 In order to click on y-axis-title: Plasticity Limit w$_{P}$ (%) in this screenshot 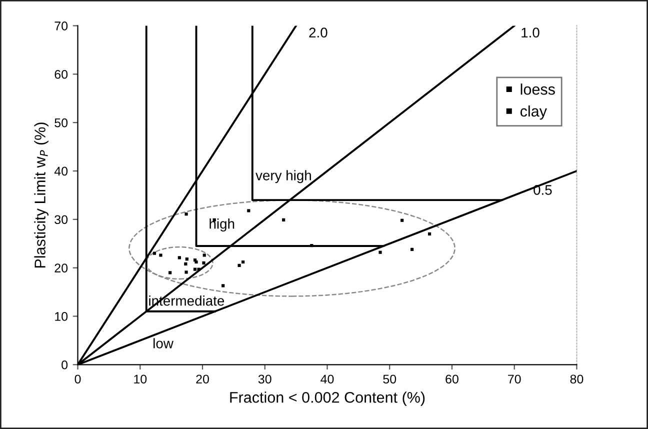, I will do `click(41, 195)`.